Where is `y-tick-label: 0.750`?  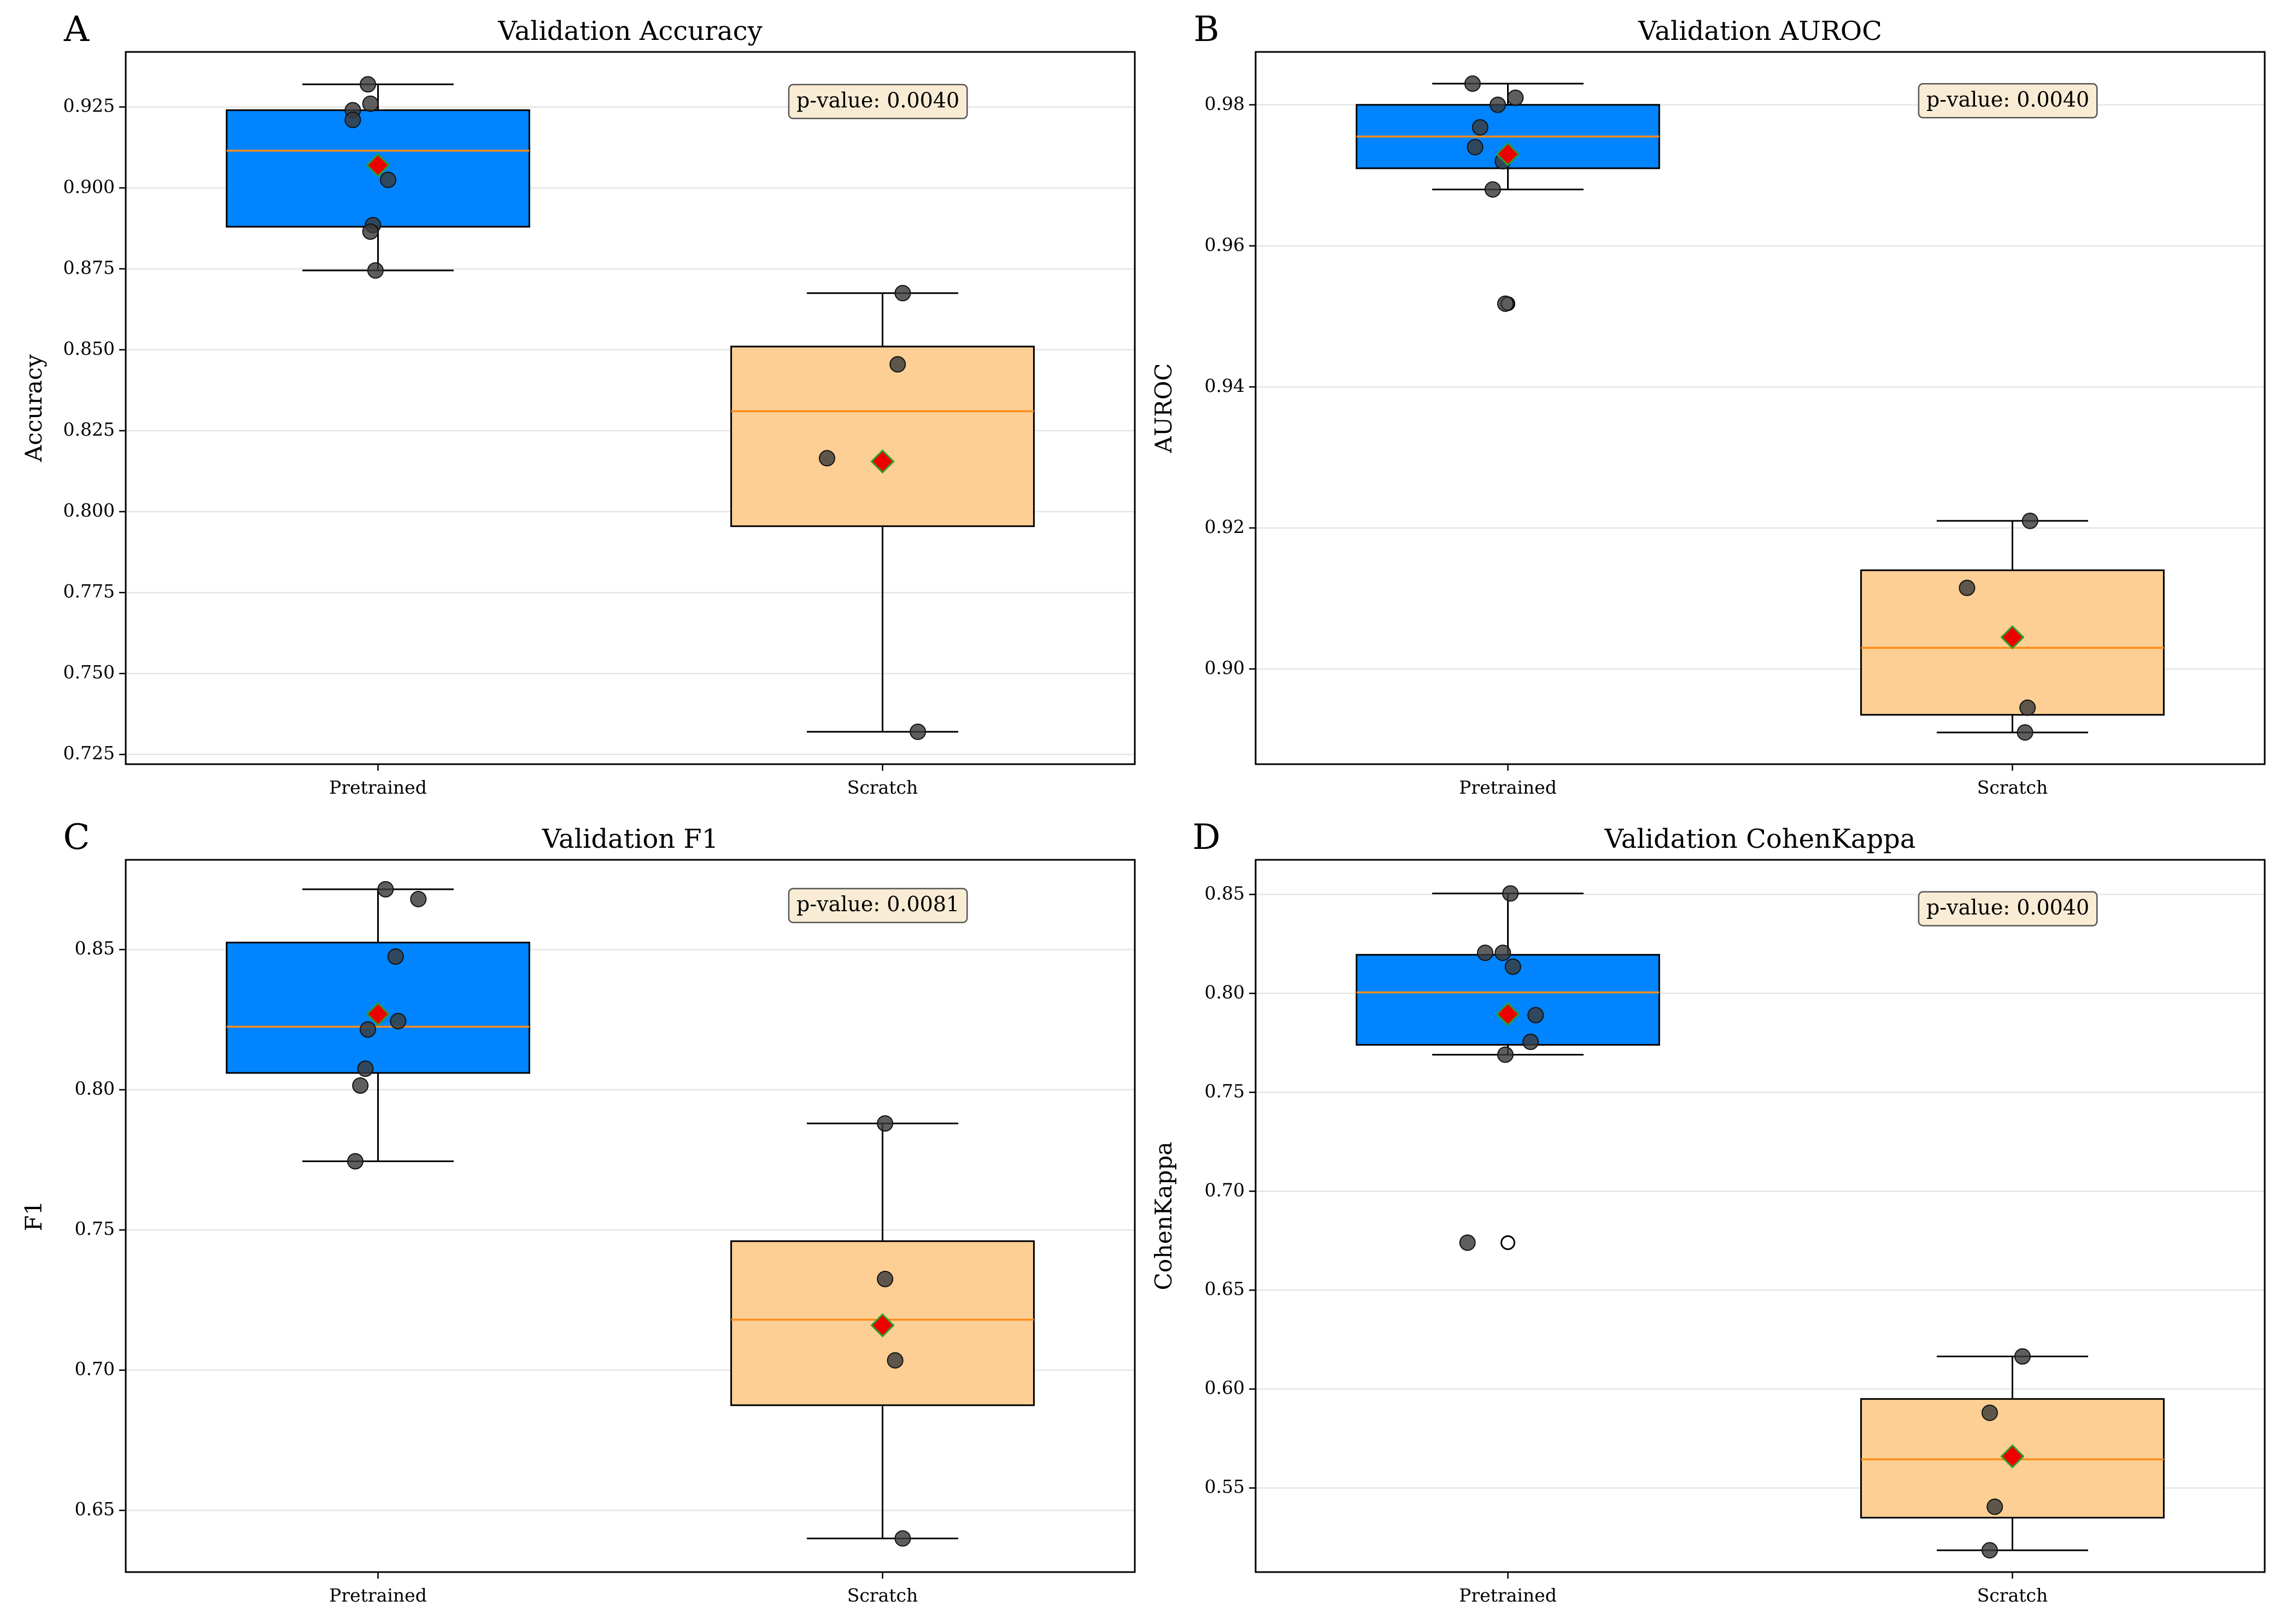
y-tick-label: 0.750 is located at coordinates (89, 672).